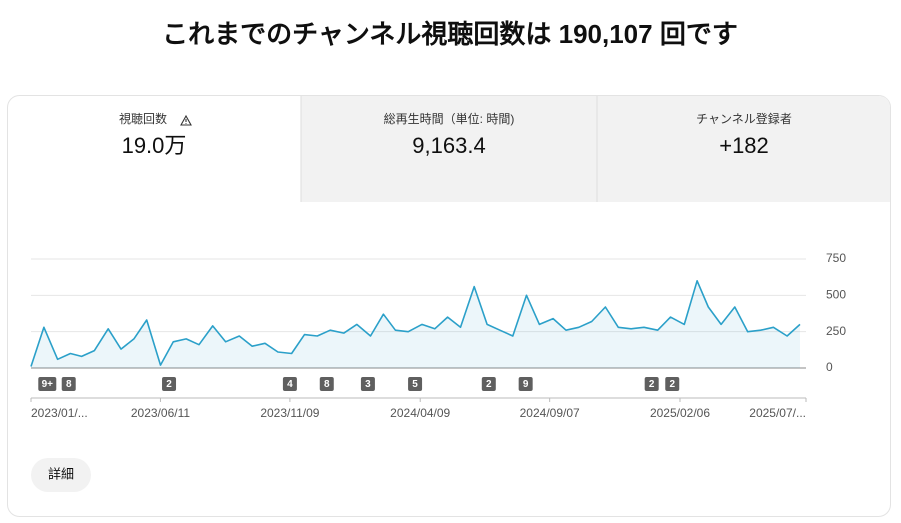 The image size is (901, 523). Describe the element at coordinates (450, 34) in the screenshot. I see `page-title: これまでのチャンネル視聴回数は 190,107 回です` at that location.